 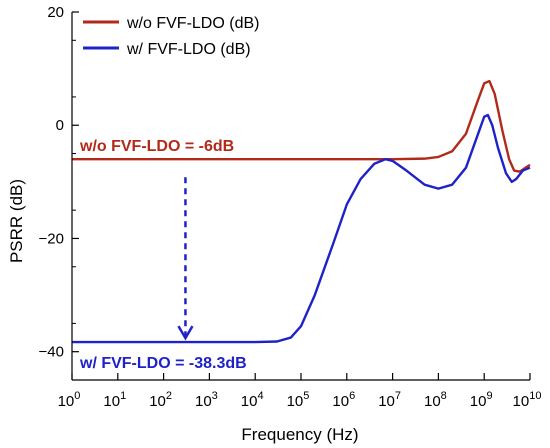 What do you see at coordinates (481, 400) in the screenshot?
I see `x-tick-label-9: 10⁹` at bounding box center [481, 400].